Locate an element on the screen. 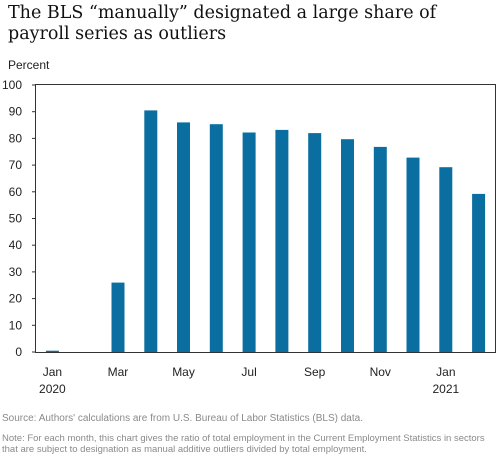  y-tick-label: 50 is located at coordinates (16, 219).